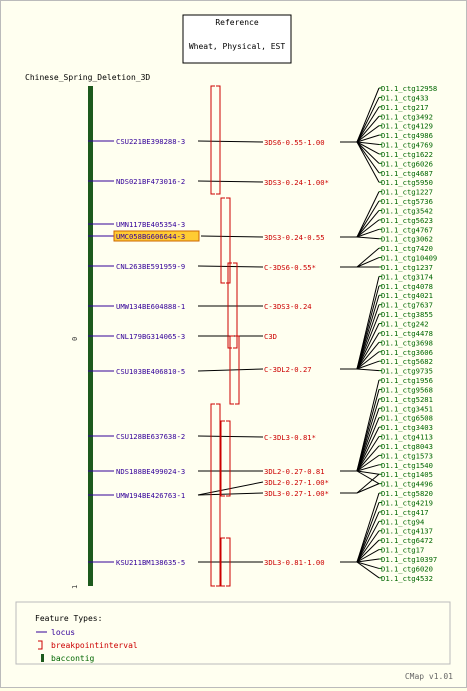 Image resolution: width=467 pixels, height=691 pixels. Describe the element at coordinates (407, 455) in the screenshot. I see `contig-label: D1.1_ctg1573` at that location.